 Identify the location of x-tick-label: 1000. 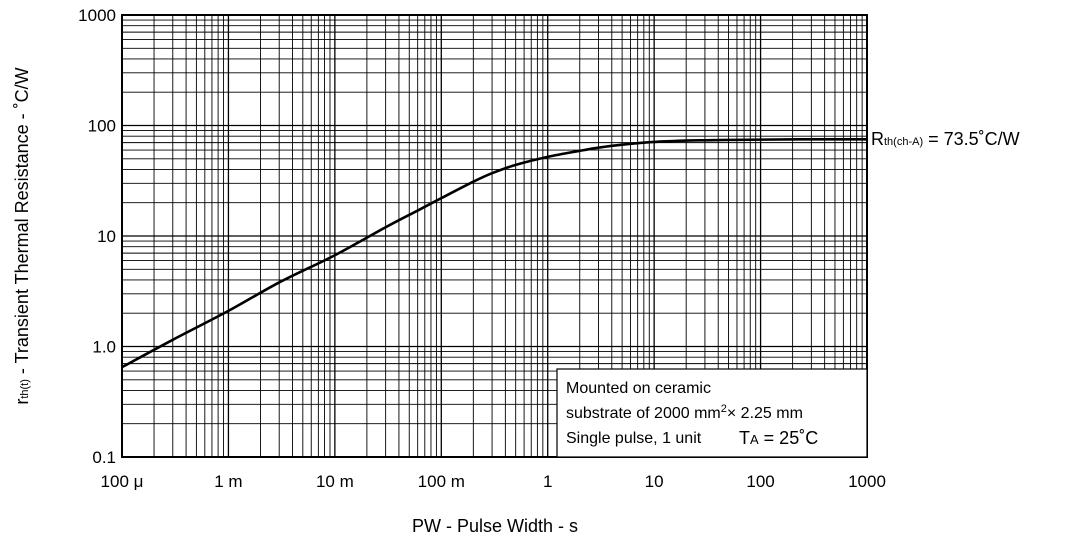
(867, 481).